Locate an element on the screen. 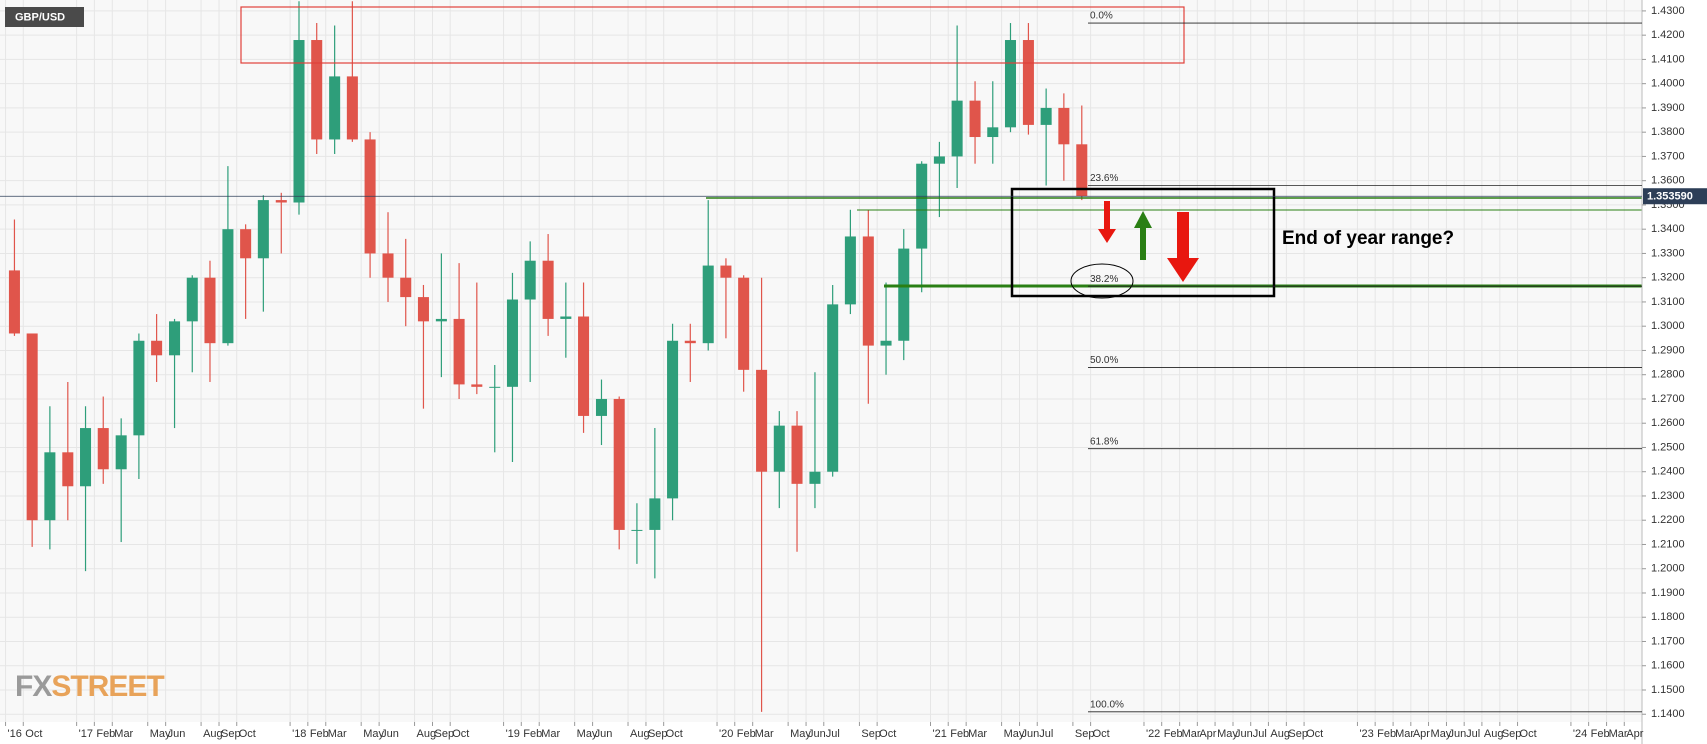 This screenshot has width=1707, height=744. y-tick-label: 1.1600 is located at coordinates (1668, 666).